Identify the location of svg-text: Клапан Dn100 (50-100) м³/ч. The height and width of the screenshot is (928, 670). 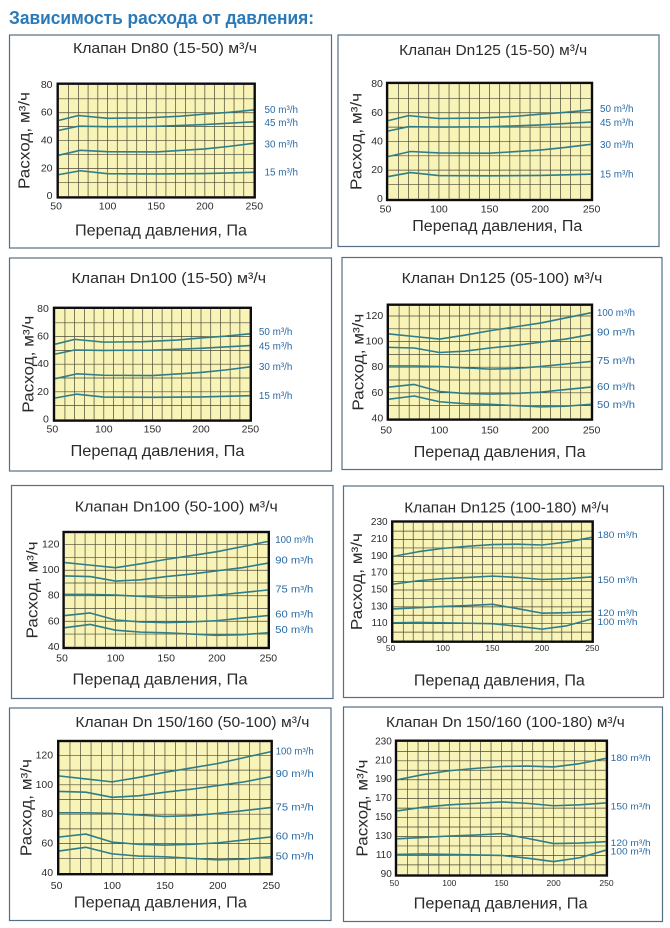
(176, 507).